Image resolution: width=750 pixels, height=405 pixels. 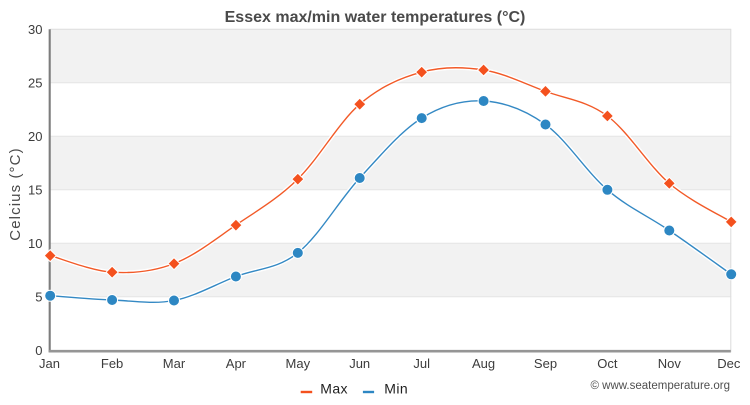 I want to click on svg-text: Dec, so click(x=729, y=363).